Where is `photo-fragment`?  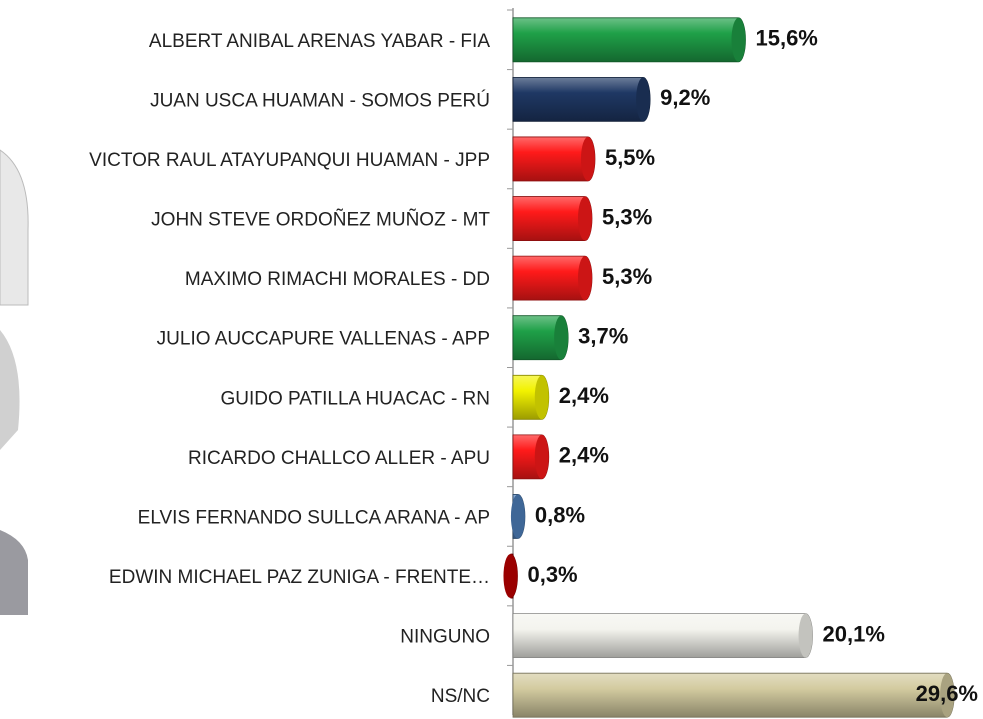 photo-fragment is located at coordinates (14, 382).